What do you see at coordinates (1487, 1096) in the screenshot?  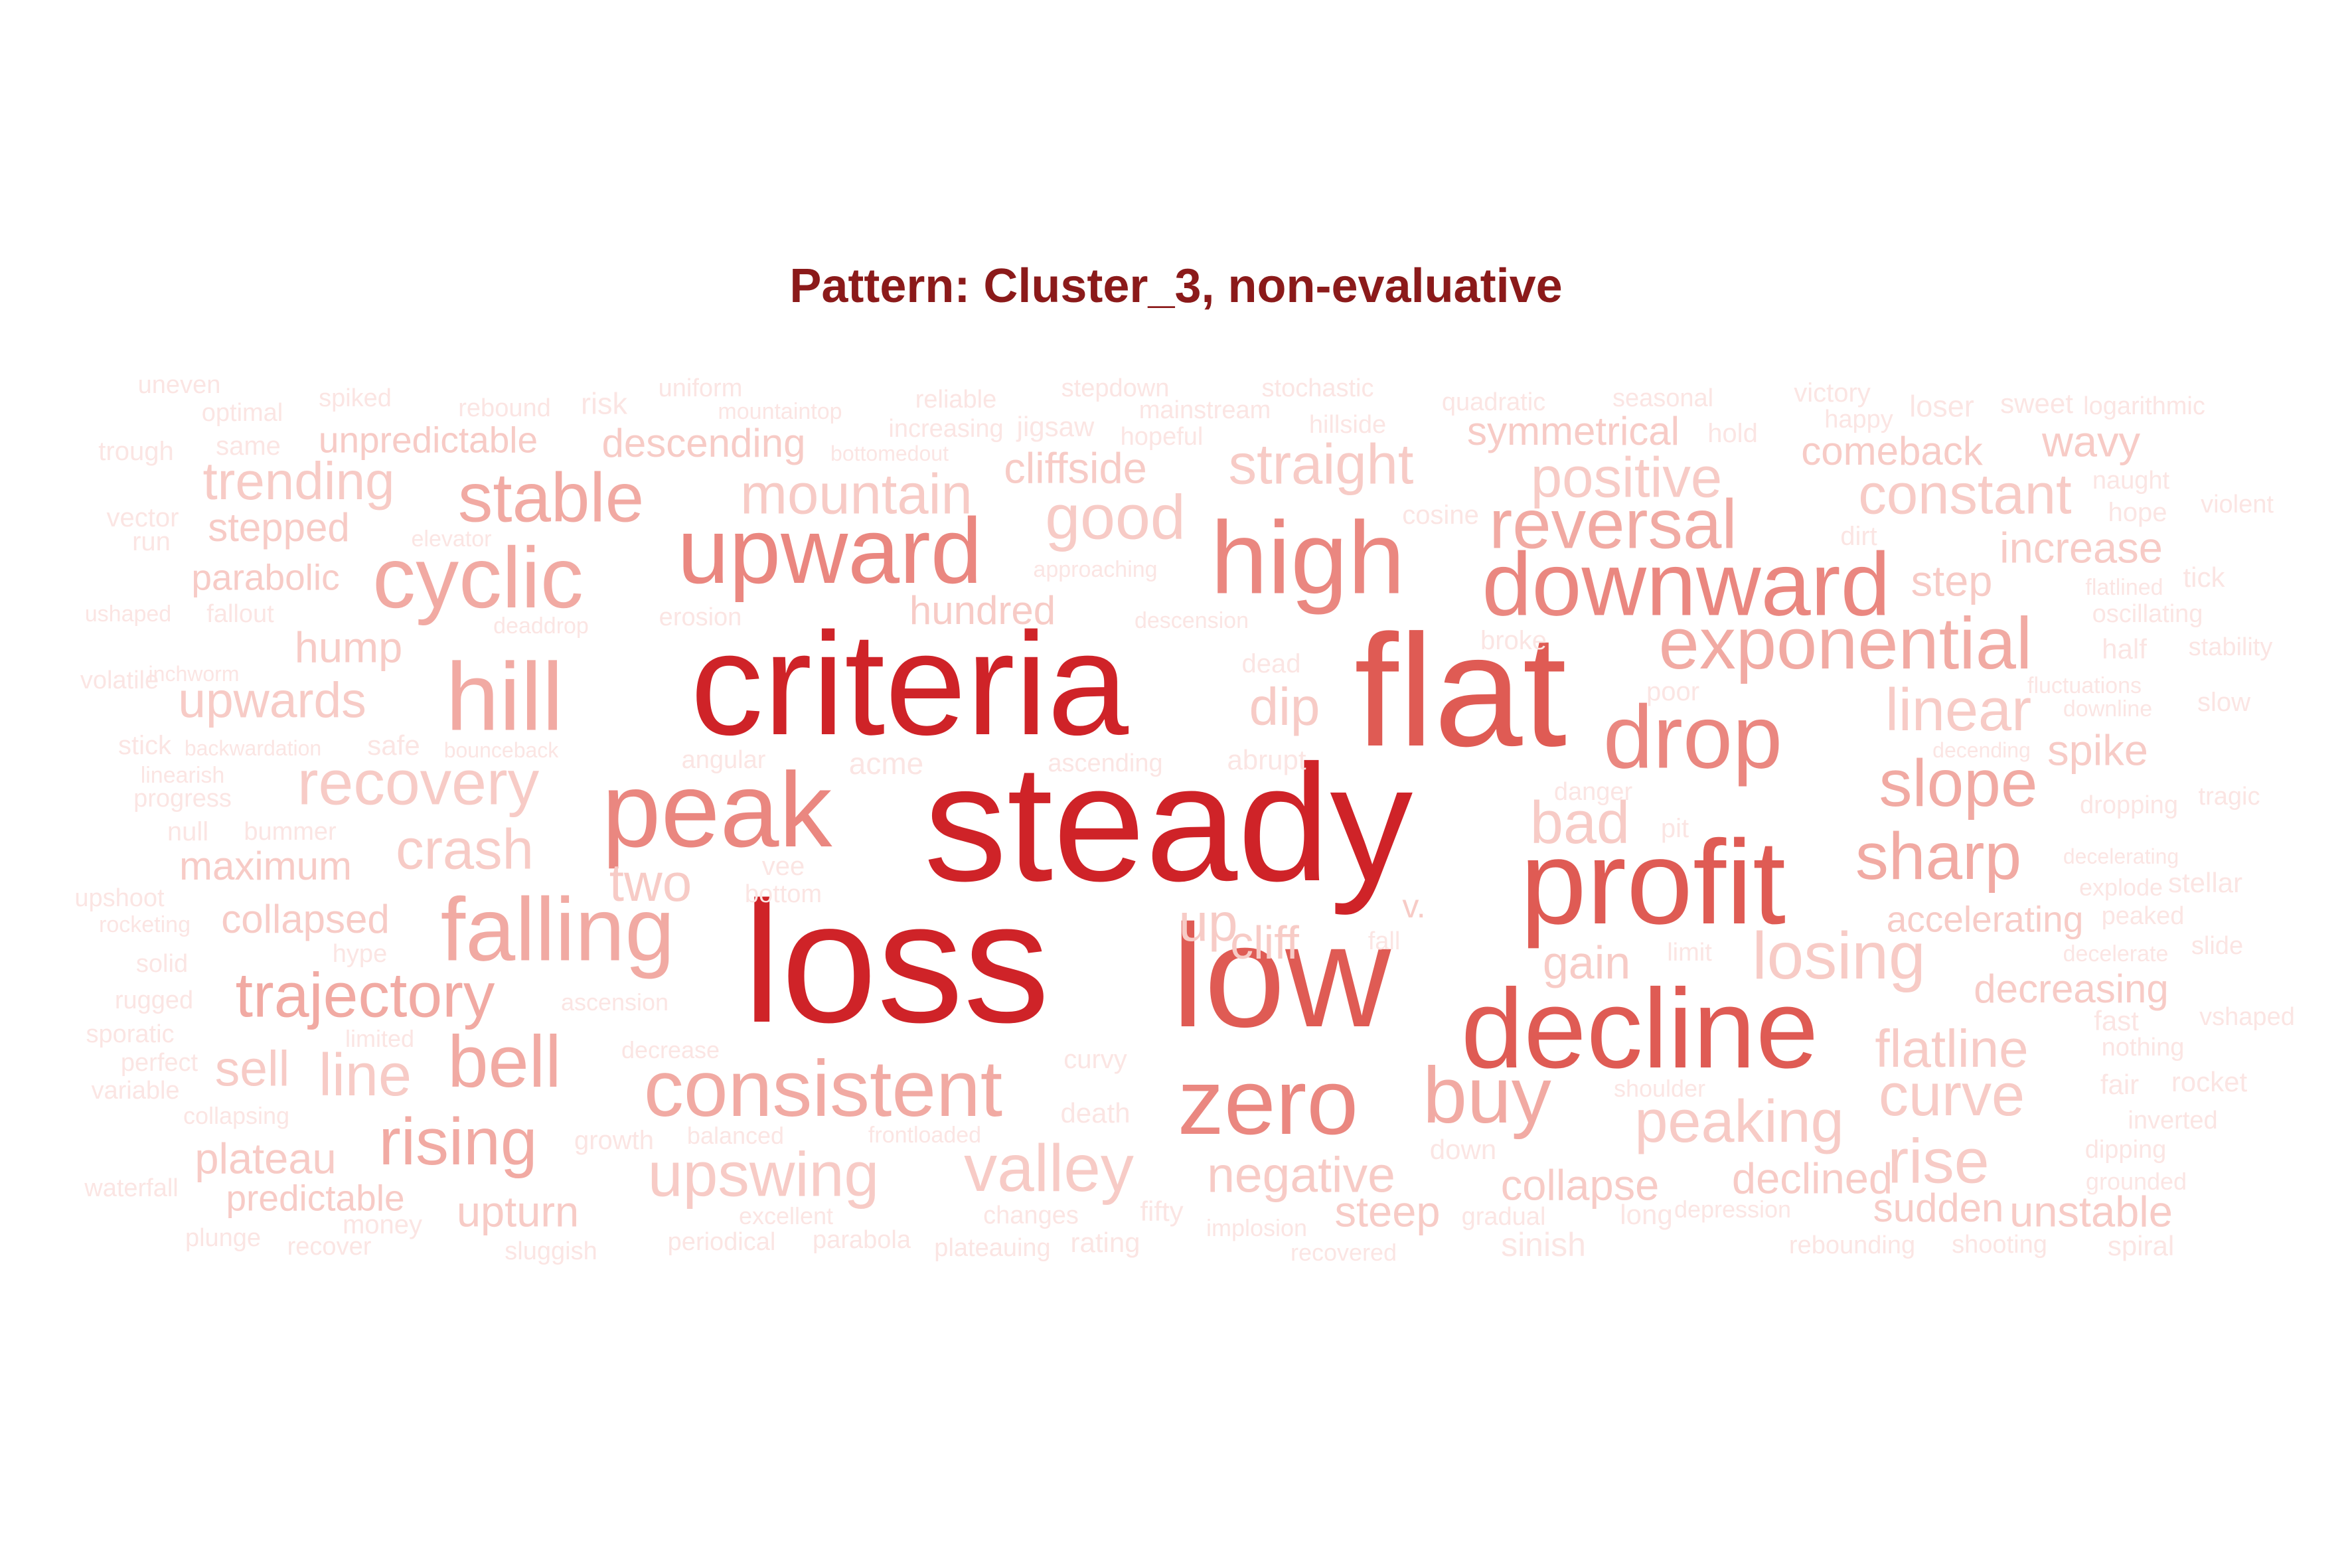 I see `cloud-word-buy: buy` at bounding box center [1487, 1096].